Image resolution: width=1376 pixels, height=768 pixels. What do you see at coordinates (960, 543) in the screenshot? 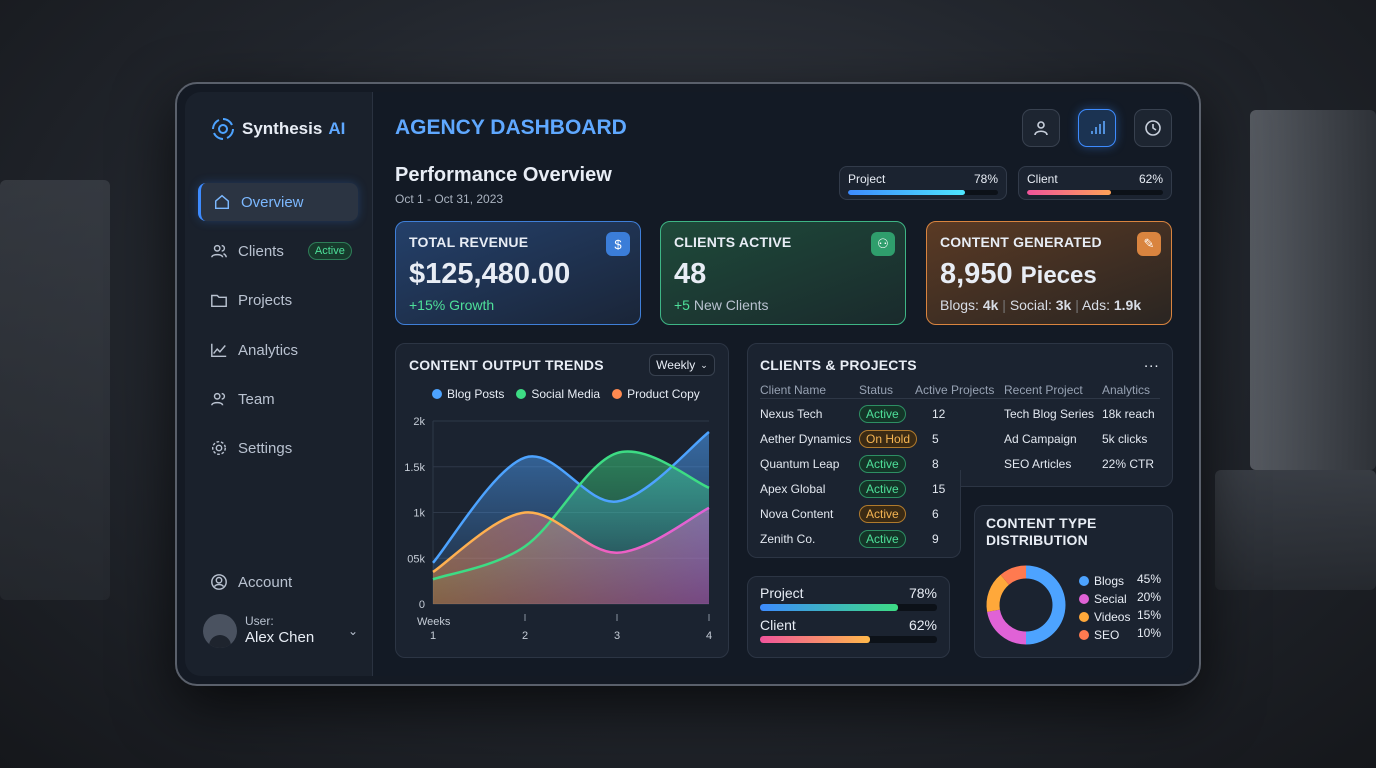
I see `table-row: Zenith Co. Active 9` at bounding box center [960, 543].